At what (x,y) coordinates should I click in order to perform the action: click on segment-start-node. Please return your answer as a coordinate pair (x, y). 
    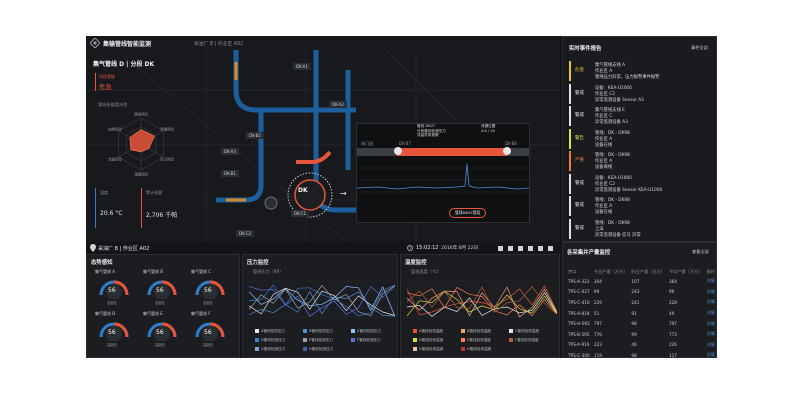
    Looking at the image, I should click on (398, 151).